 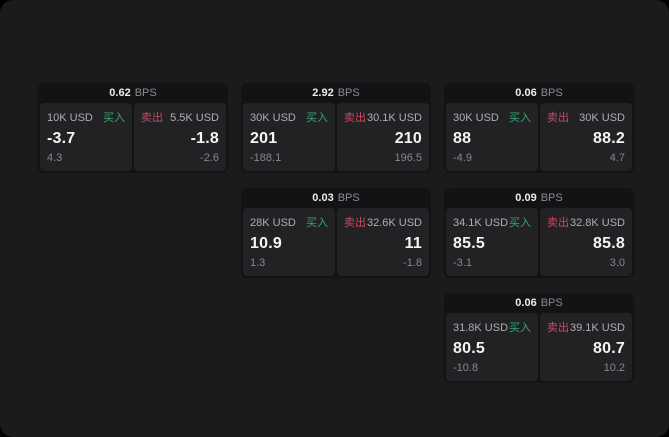 What do you see at coordinates (408, 158) in the screenshot?
I see `sell-sub-value: 196.5` at bounding box center [408, 158].